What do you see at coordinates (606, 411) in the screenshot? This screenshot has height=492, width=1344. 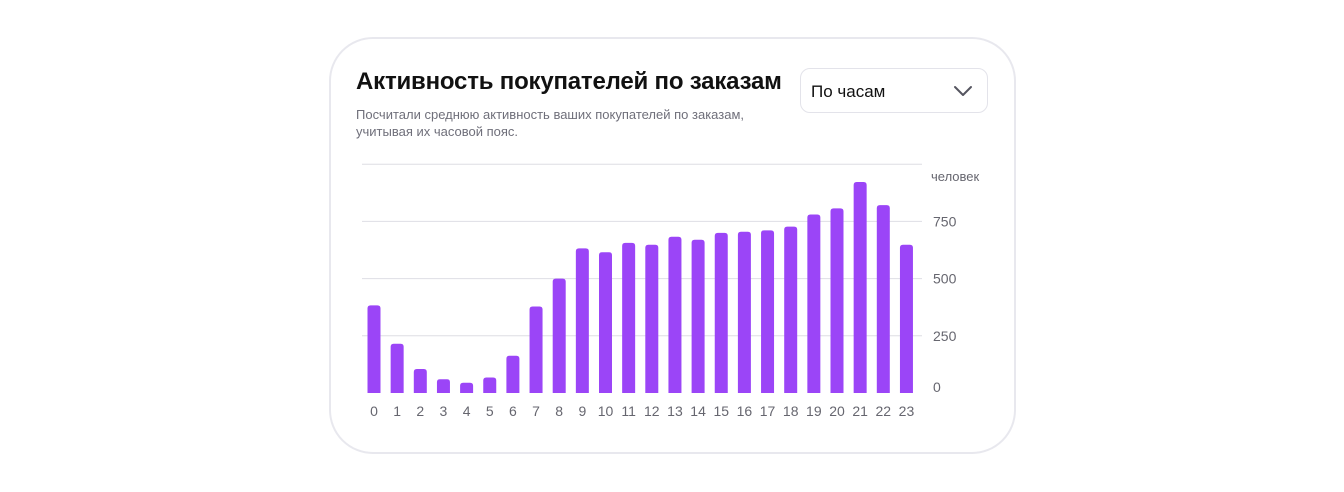 I see `x-tick-label: 10` at bounding box center [606, 411].